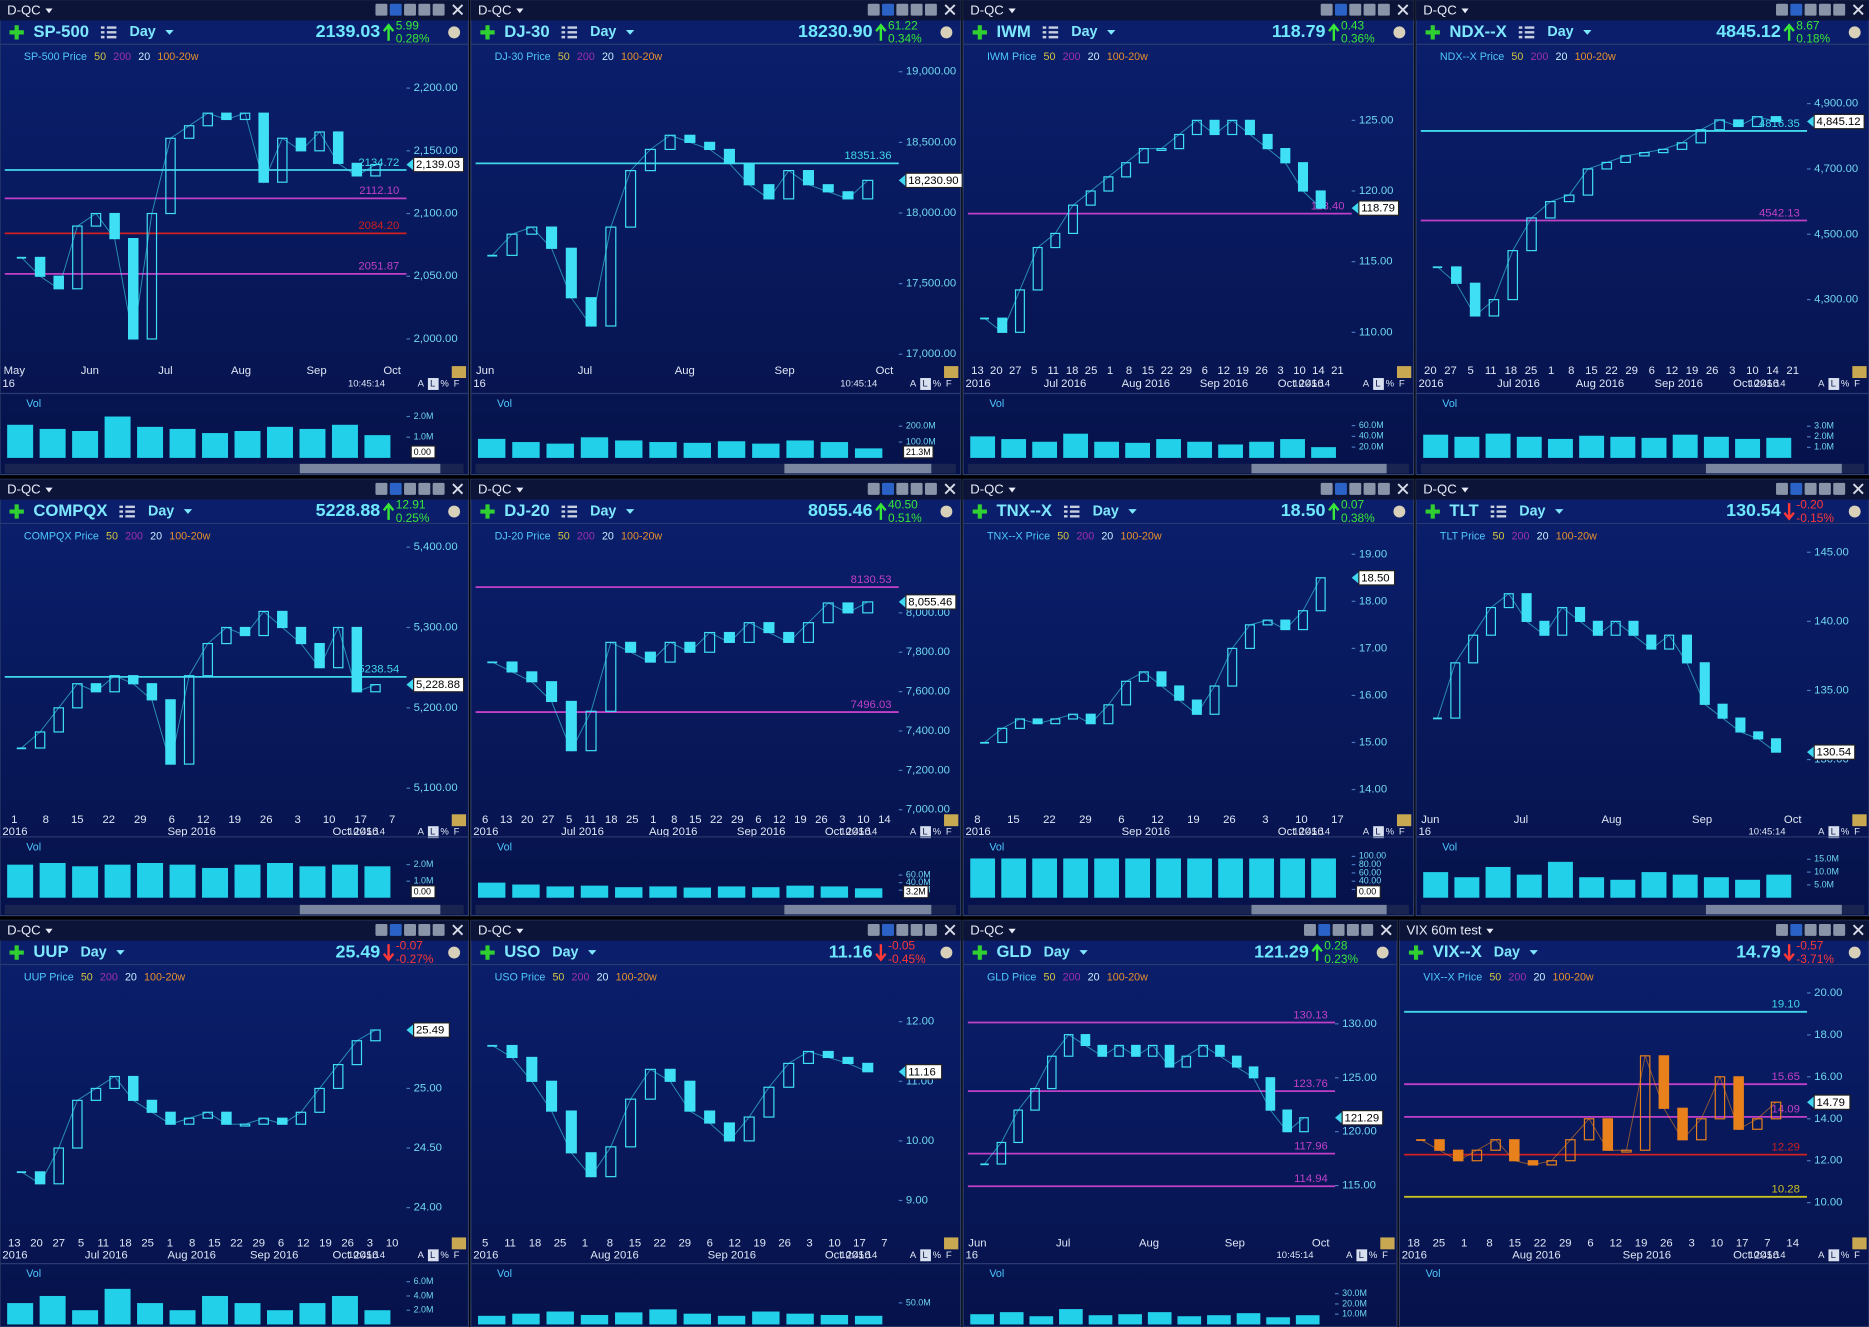 The height and width of the screenshot is (1327, 1869). Describe the element at coordinates (526, 510) in the screenshot. I see `symbol: DJ-20` at that location.